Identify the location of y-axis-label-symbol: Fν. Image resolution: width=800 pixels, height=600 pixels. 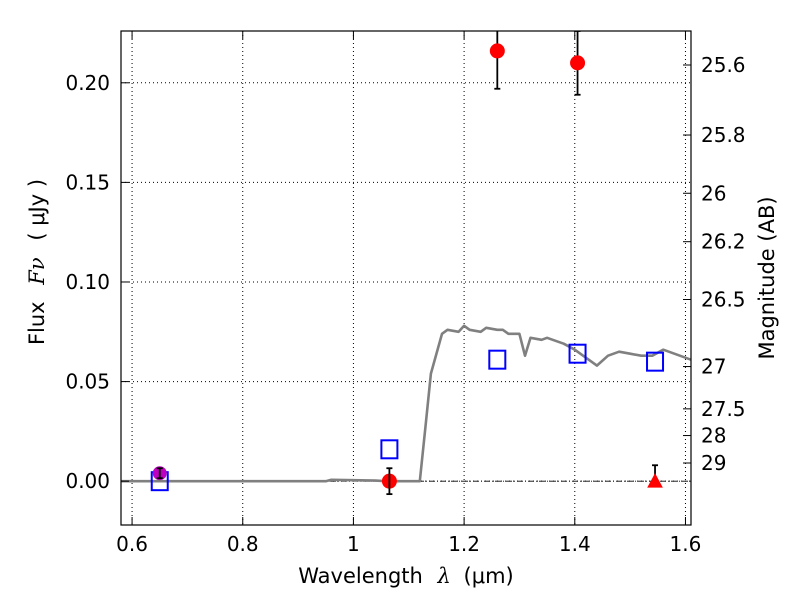
(37, 271).